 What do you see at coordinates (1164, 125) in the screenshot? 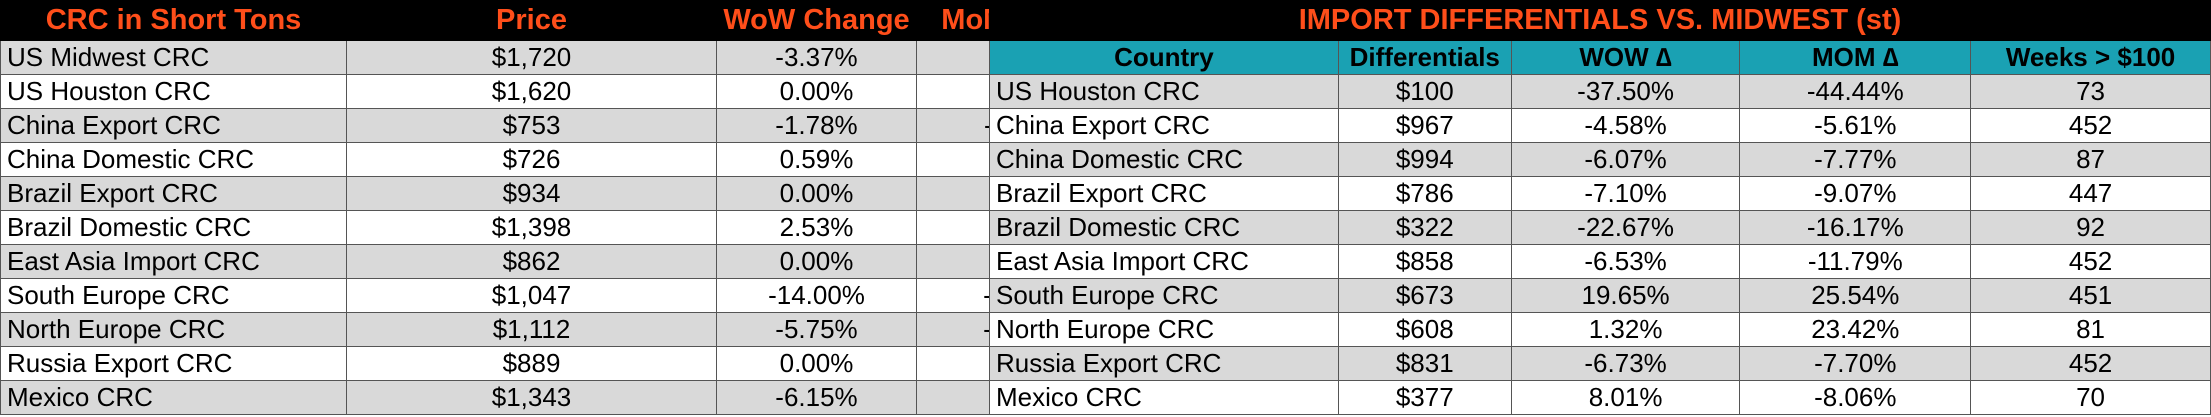
I see `differentials-country-cell: China Export CRC` at bounding box center [1164, 125].